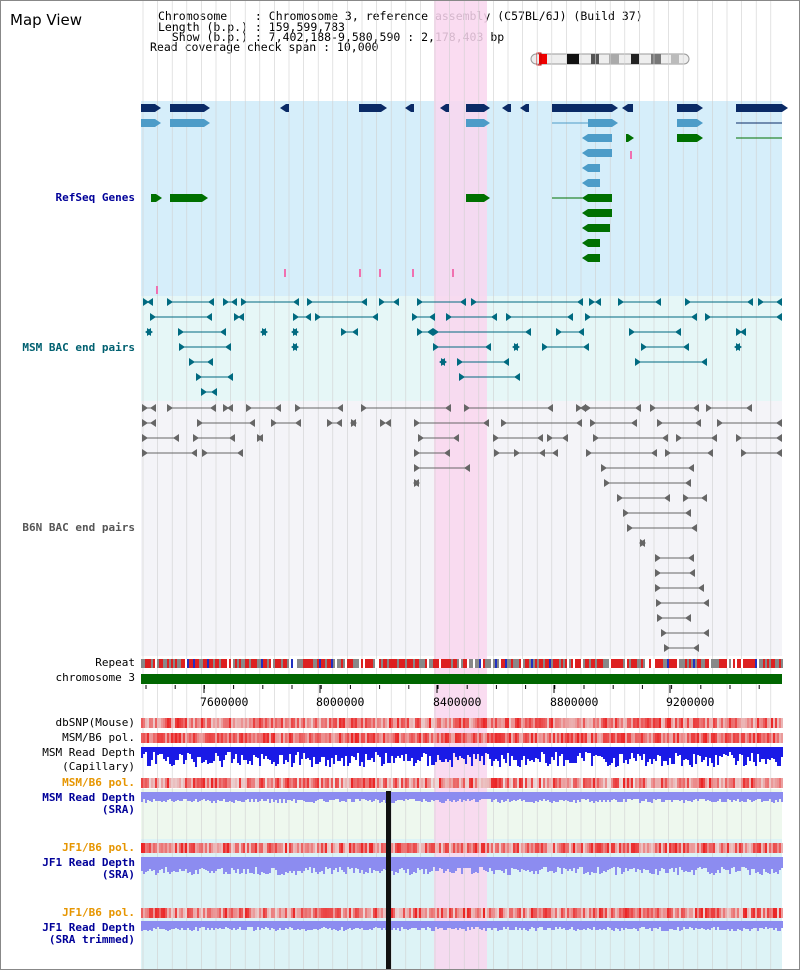 This screenshot has width=800, height=970. I want to click on b6n-bac-label: B6N BAC end pairs, so click(78, 527).